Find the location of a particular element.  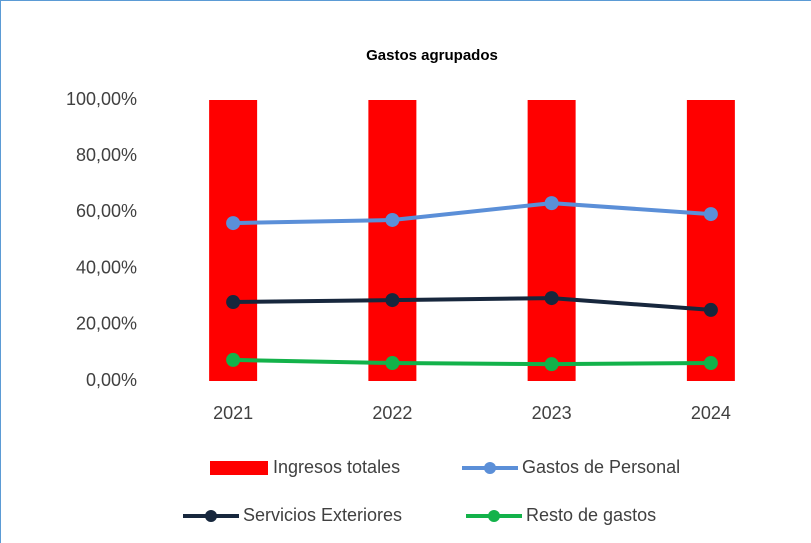

x-tick-label: 2022 is located at coordinates (392, 413).